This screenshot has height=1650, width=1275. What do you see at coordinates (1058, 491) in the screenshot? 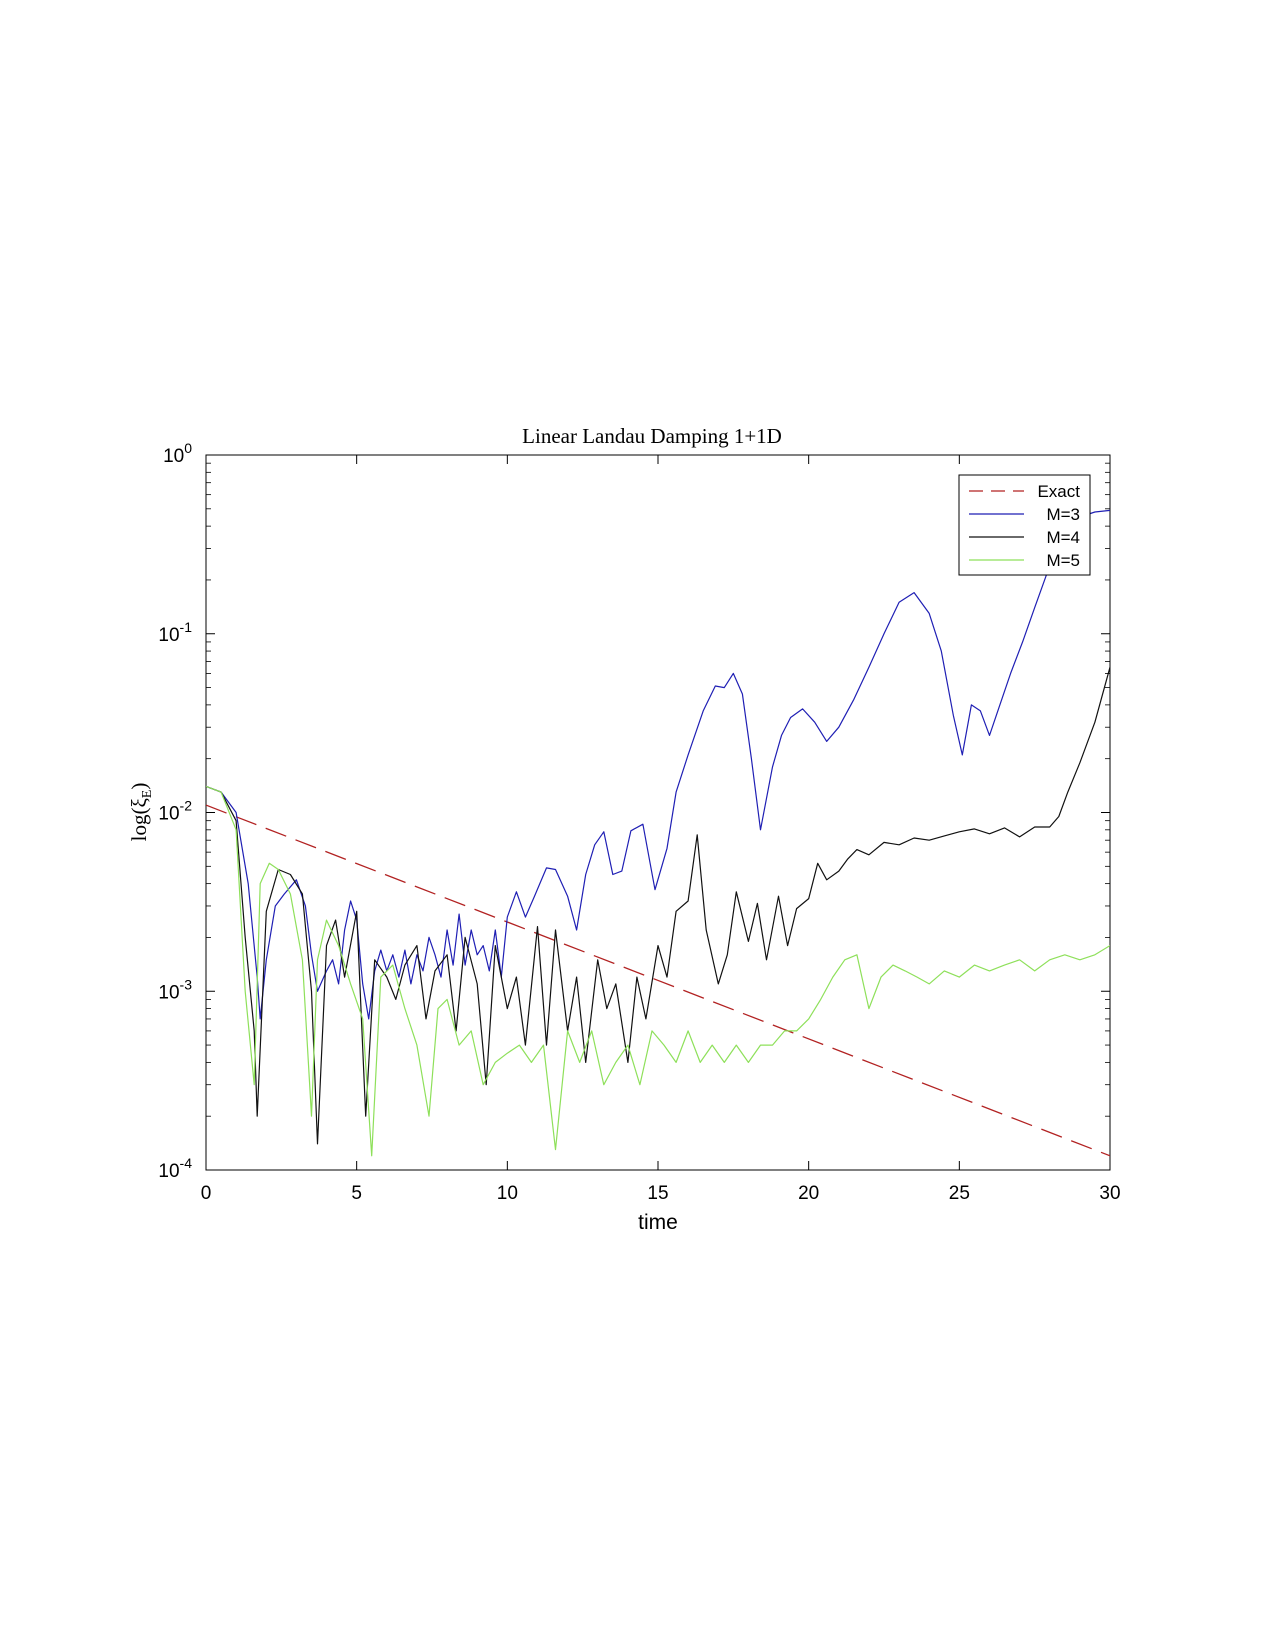
I see `legend-entry-label: Exact` at bounding box center [1058, 491].